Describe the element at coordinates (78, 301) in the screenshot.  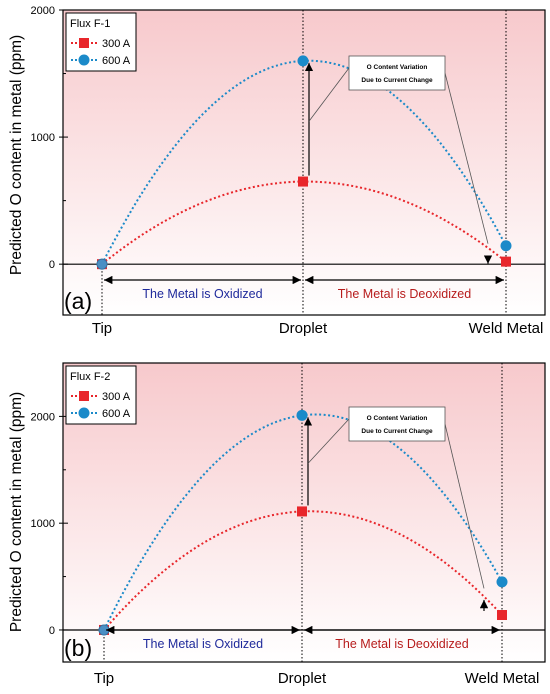
I see `panel-label: (a)` at that location.